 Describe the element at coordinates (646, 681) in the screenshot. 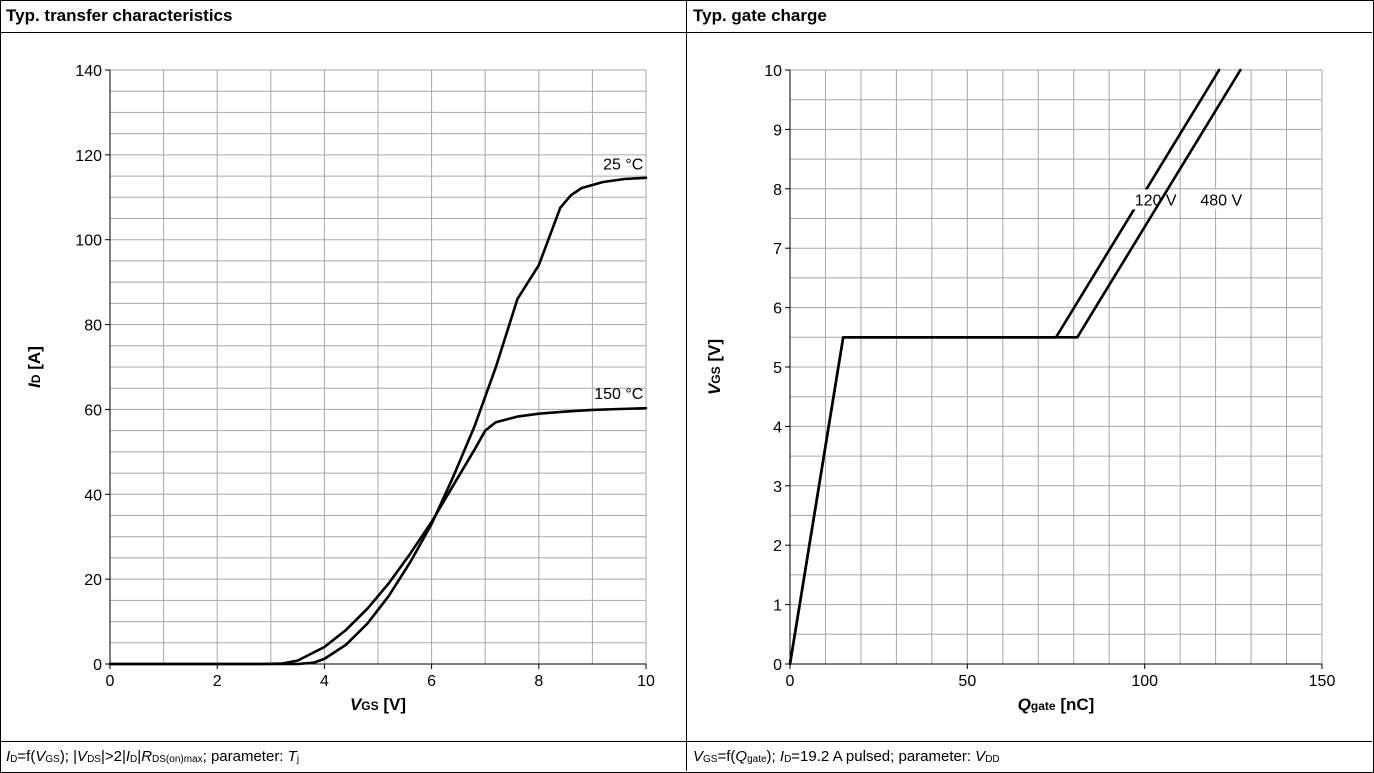

I see `x-tick-label: 10` at that location.